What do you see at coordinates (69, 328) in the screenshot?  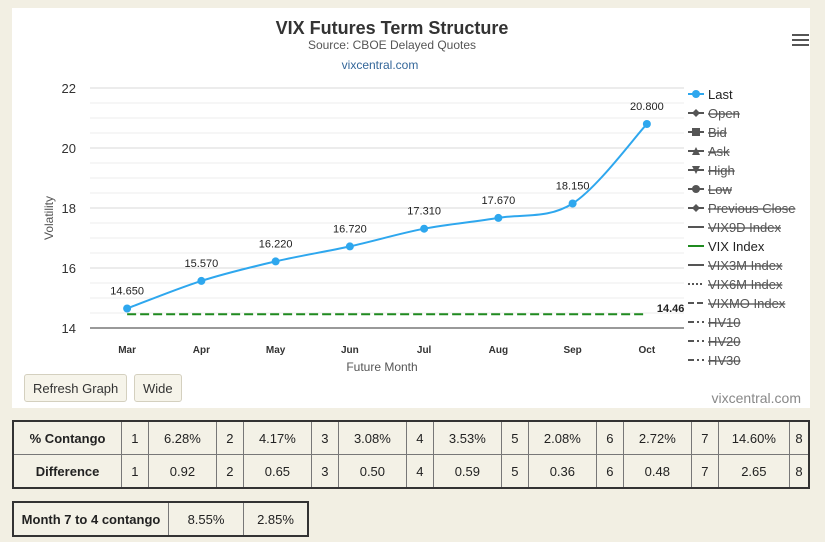 I see `y-tick-label: 14` at bounding box center [69, 328].